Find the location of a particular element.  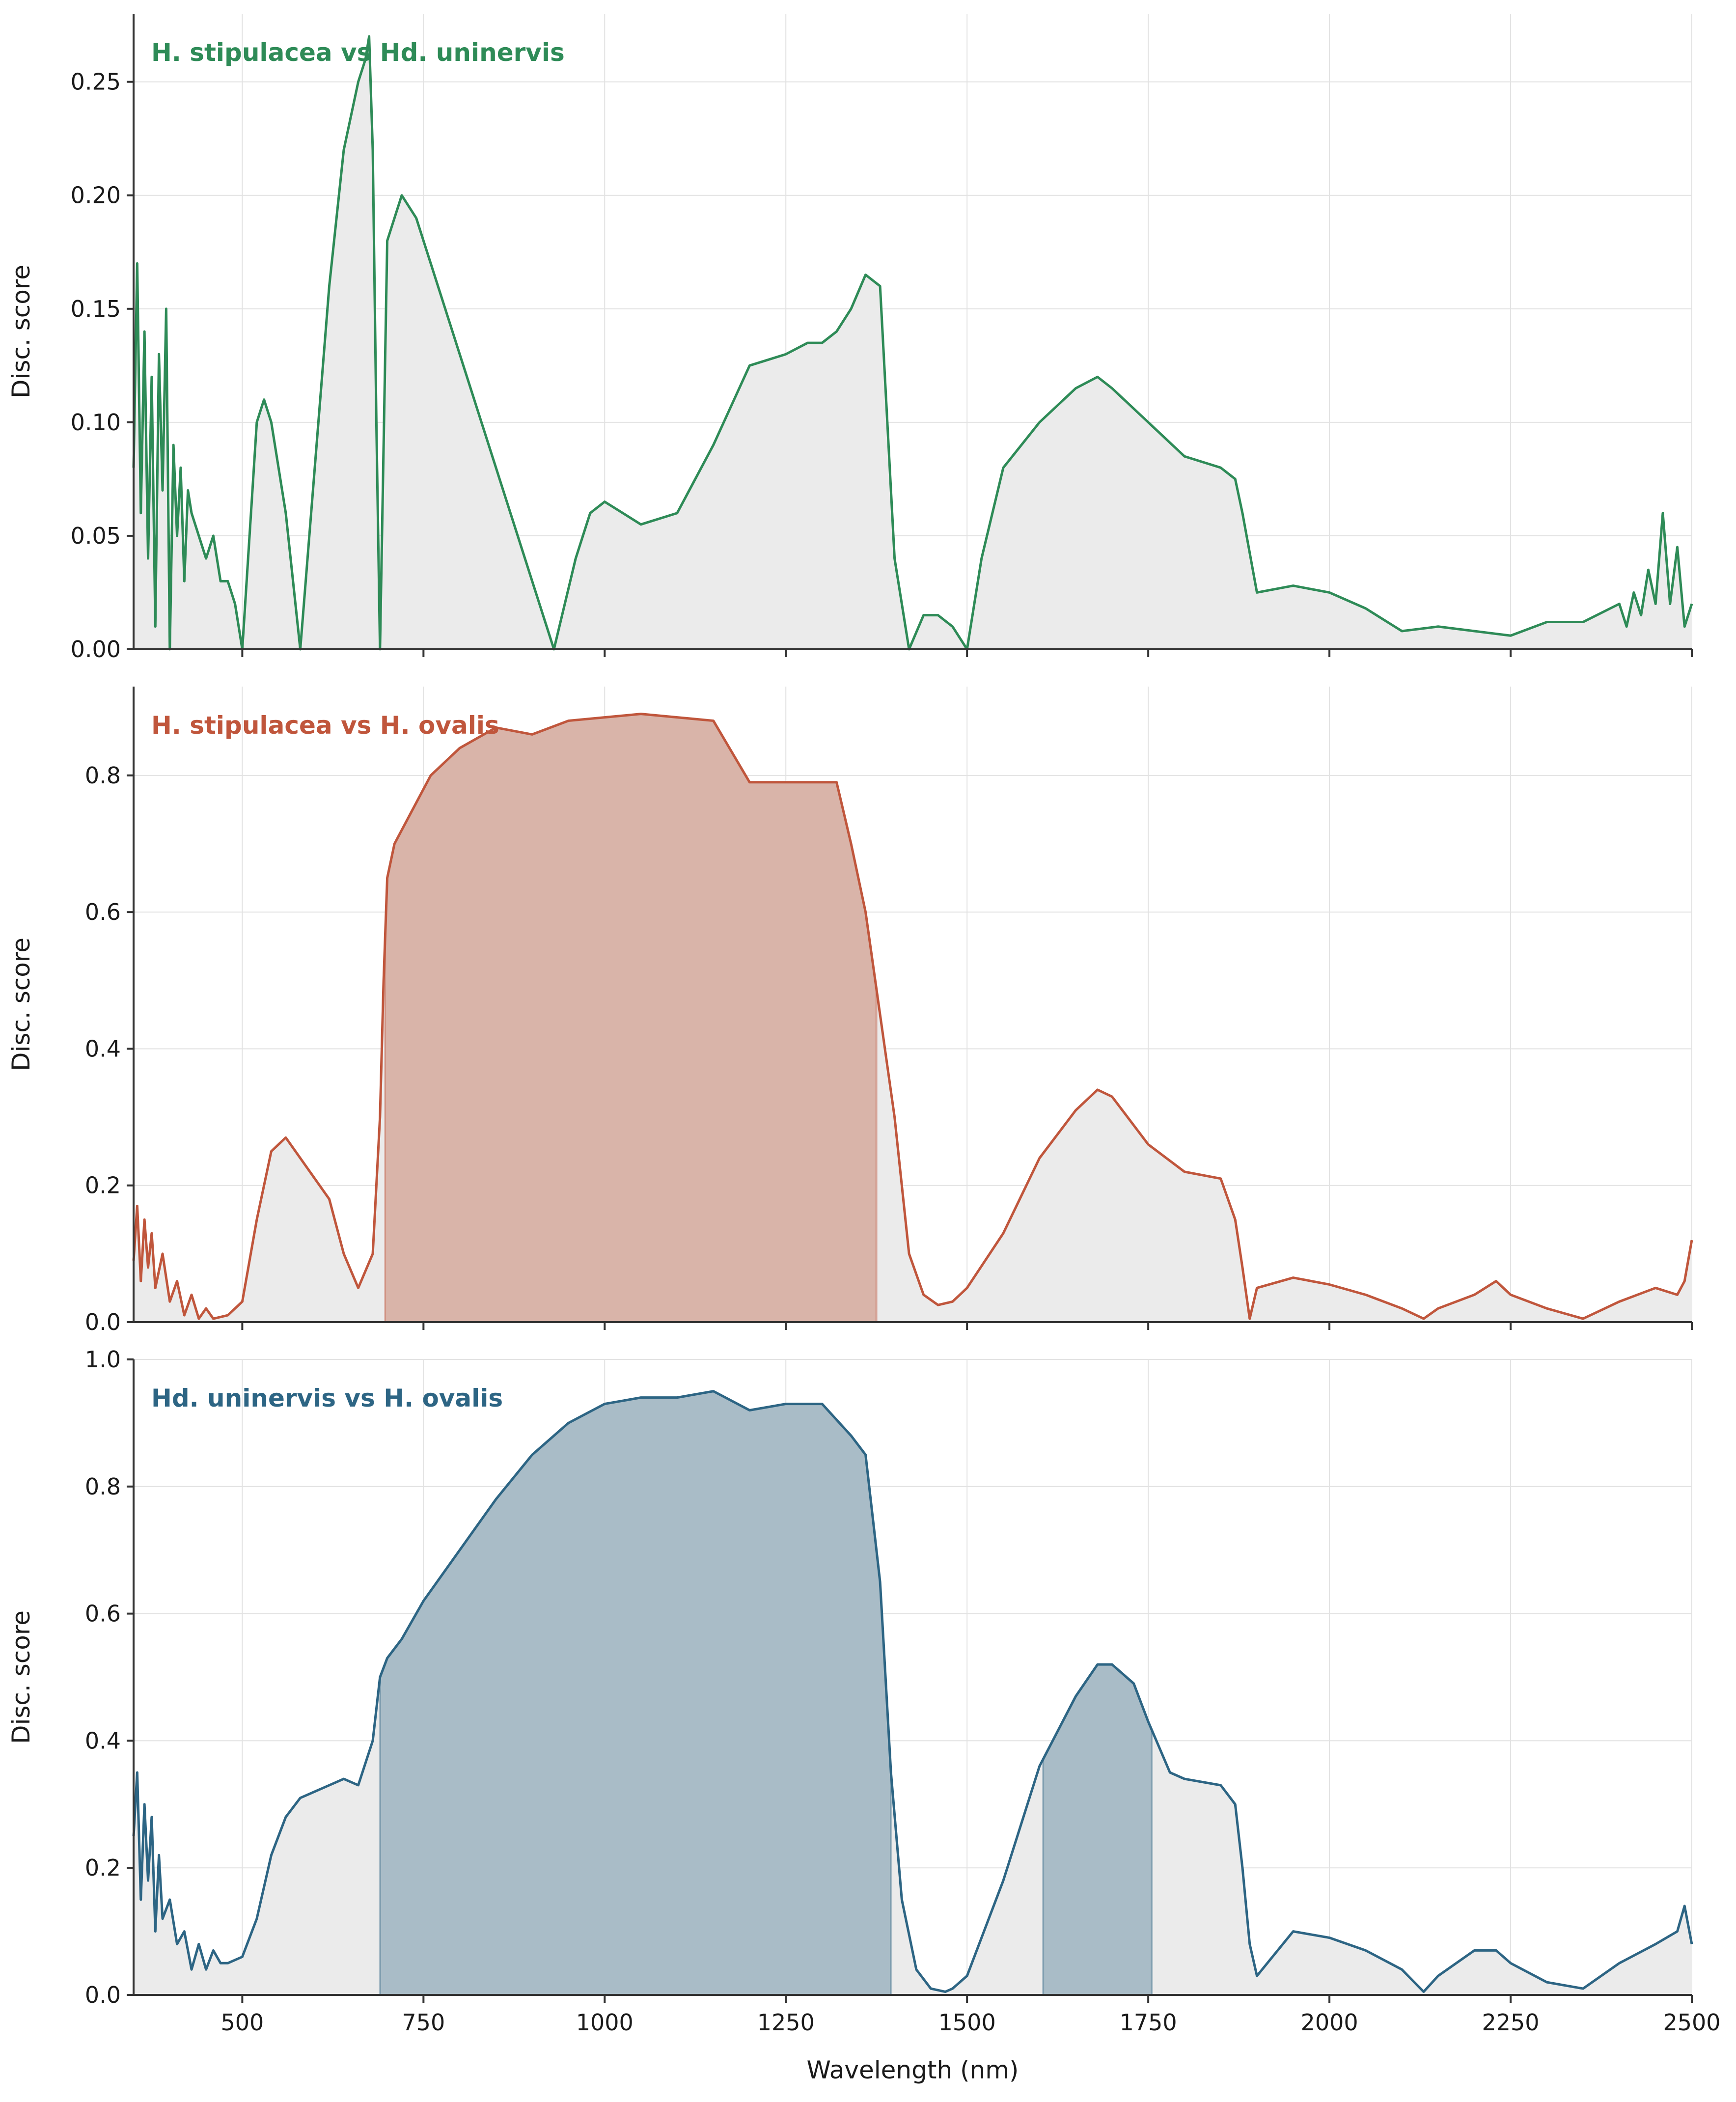

panel-2-xticks is located at coordinates (967, 1326).